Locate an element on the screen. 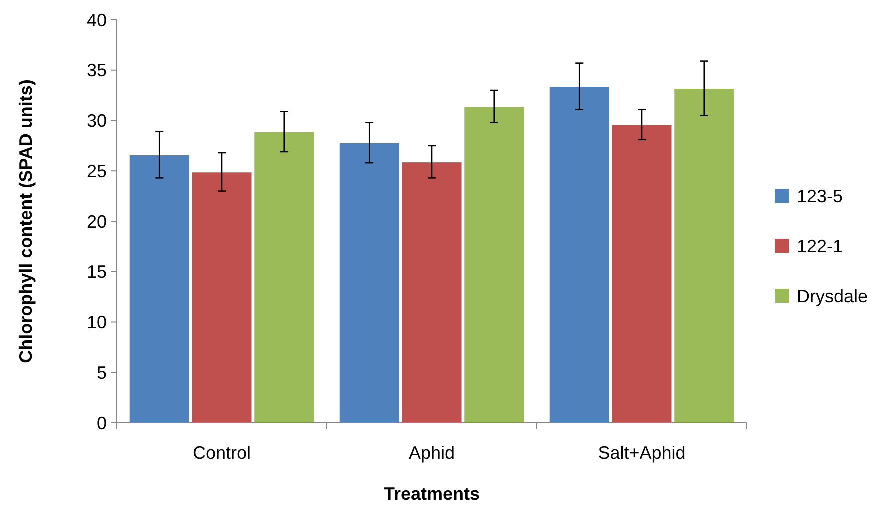  legend-label: 123-5 is located at coordinates (820, 196).